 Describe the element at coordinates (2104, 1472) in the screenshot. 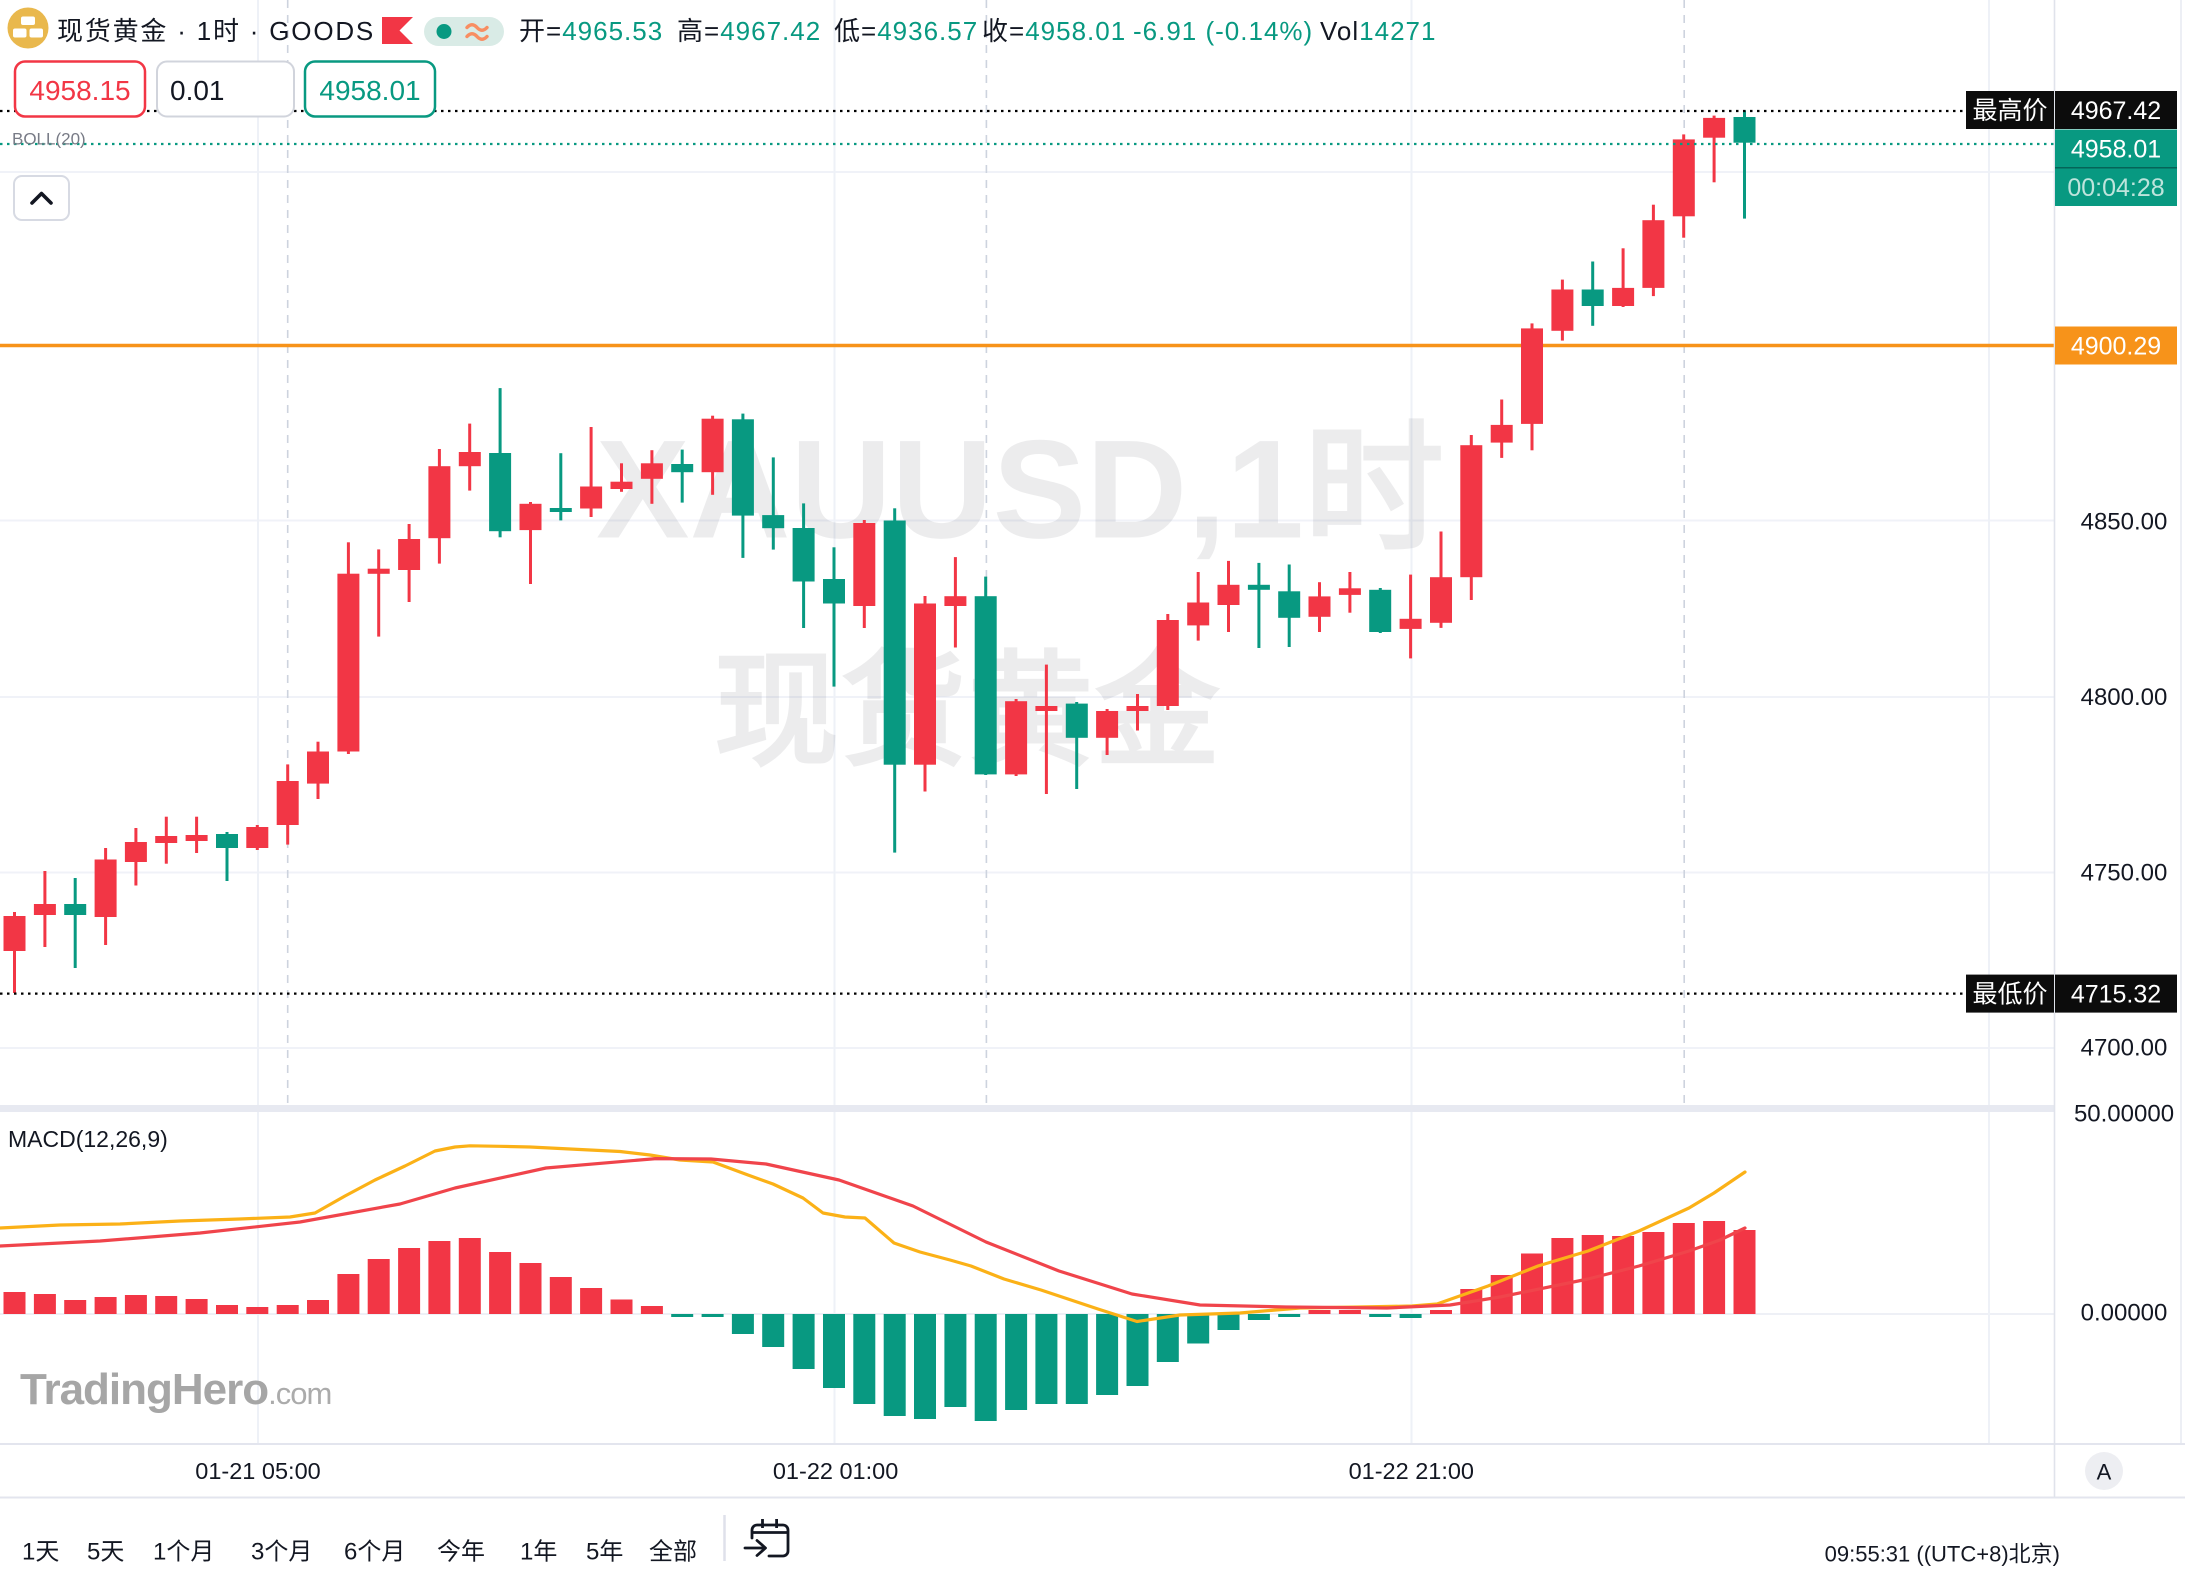

I see `svg-text: A` at that location.